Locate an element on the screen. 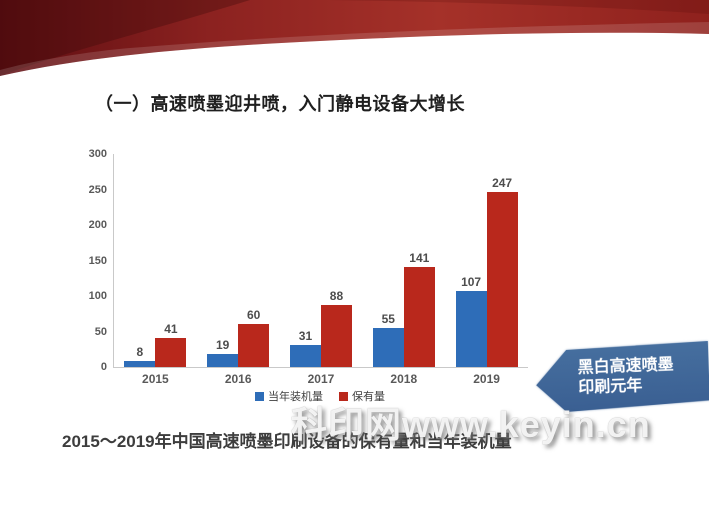 The width and height of the screenshot is (709, 531). bar-value-label: 8 is located at coordinates (140, 352).